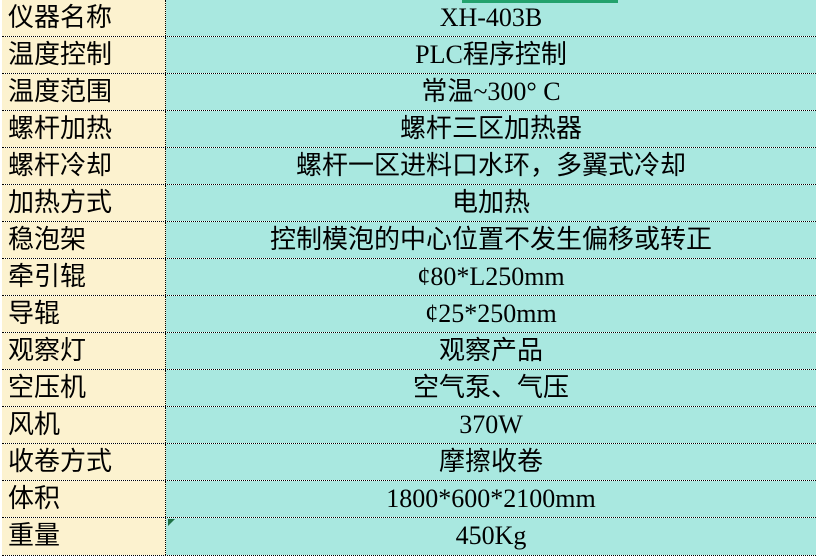  Describe the element at coordinates (491, 166) in the screenshot. I see `row-value-cell: 螺杆一区进料口水环，多翼式冷却` at that location.